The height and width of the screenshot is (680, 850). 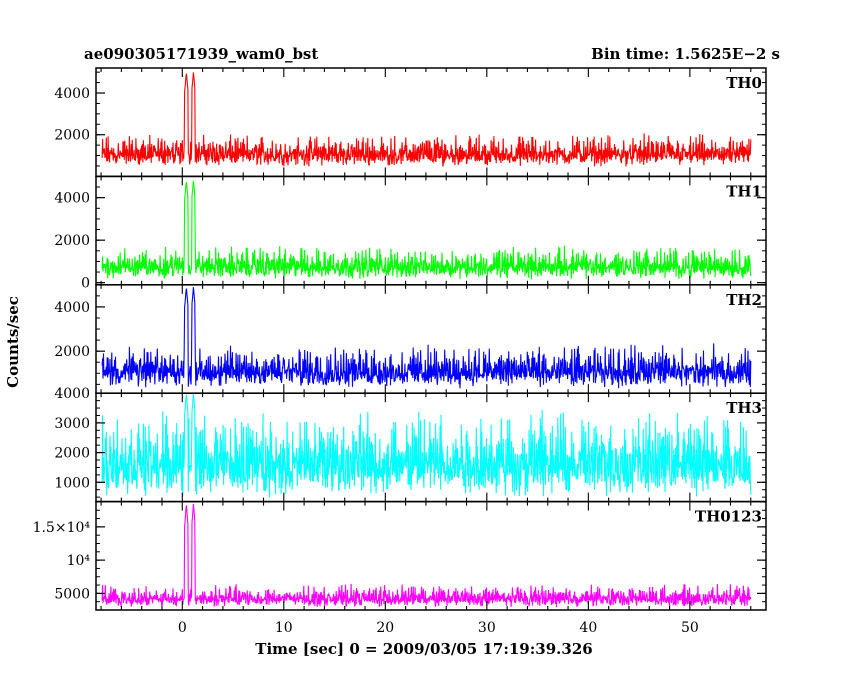 I want to click on x-tick-label: 30, so click(x=487, y=628).